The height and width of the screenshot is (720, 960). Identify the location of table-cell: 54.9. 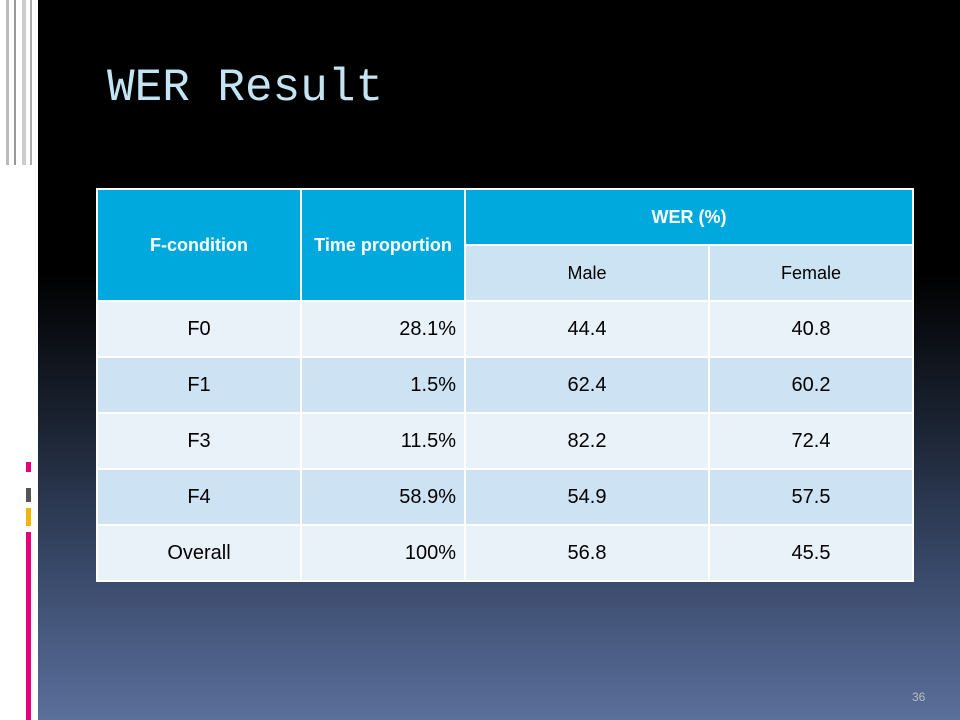
(587, 497).